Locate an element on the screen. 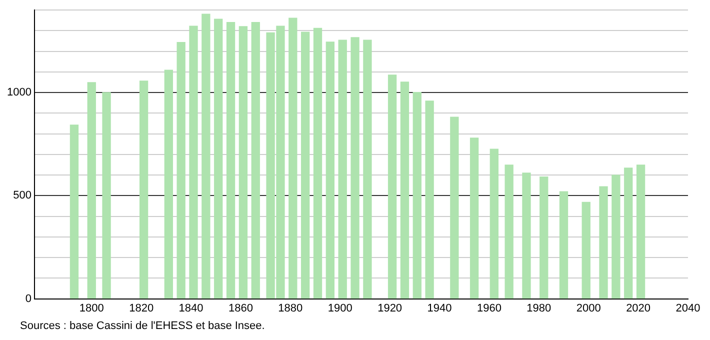  x-tick-label: 1840 is located at coordinates (191, 308).